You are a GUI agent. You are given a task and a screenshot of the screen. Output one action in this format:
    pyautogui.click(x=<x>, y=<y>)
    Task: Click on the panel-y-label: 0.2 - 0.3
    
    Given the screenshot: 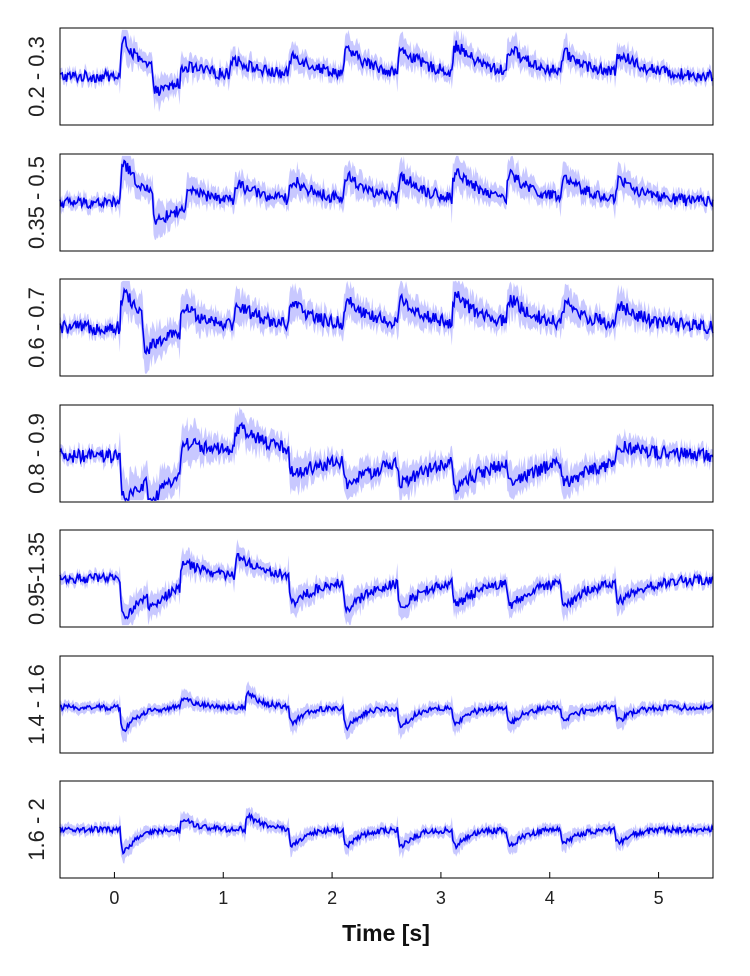 What is the action you would take?
    pyautogui.click(x=36, y=76)
    